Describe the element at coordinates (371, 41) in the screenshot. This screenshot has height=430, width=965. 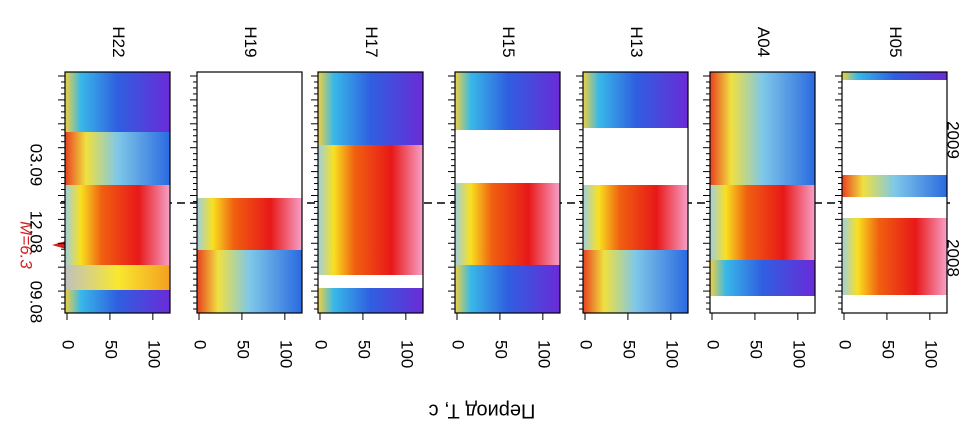
I see `panel-label: H17` at that location.